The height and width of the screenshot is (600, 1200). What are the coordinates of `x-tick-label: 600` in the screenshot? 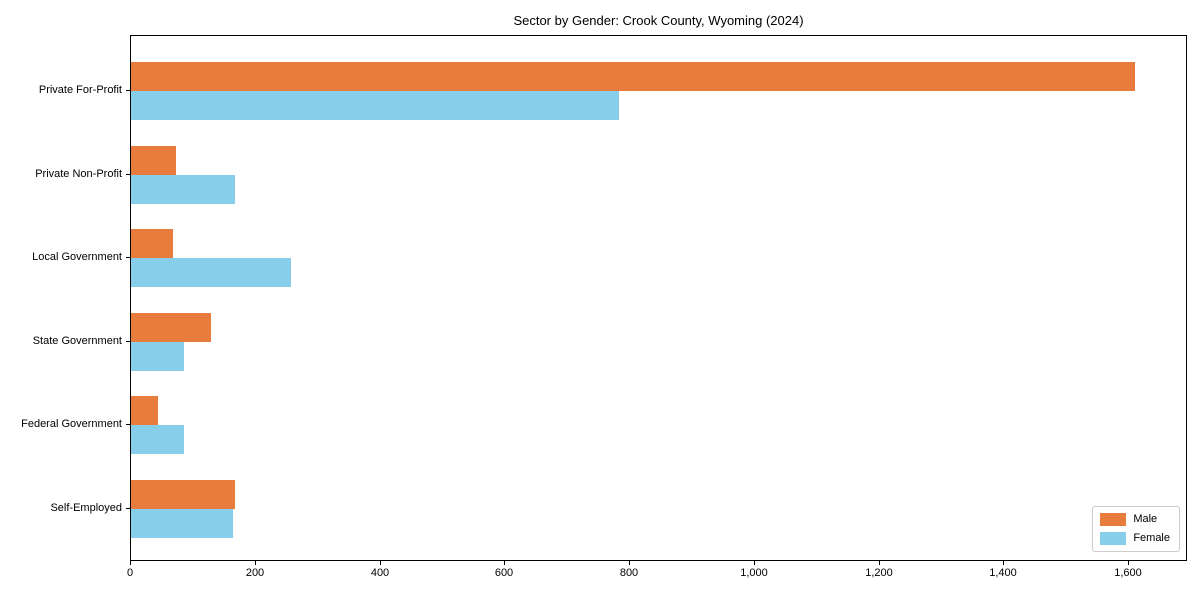 It's located at (504, 573).